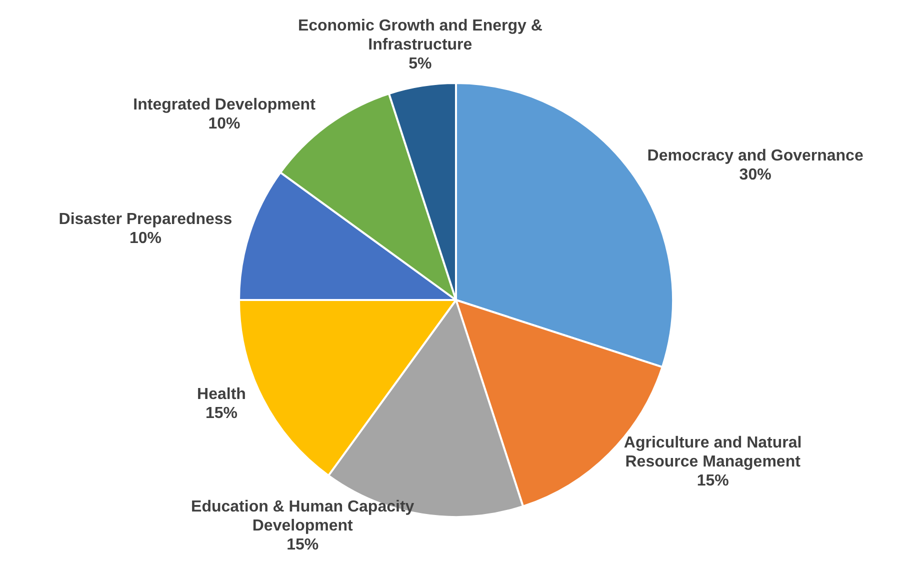 The image size is (901, 571). Describe the element at coordinates (224, 105) in the screenshot. I see `slice-label: Integrated Development` at that location.